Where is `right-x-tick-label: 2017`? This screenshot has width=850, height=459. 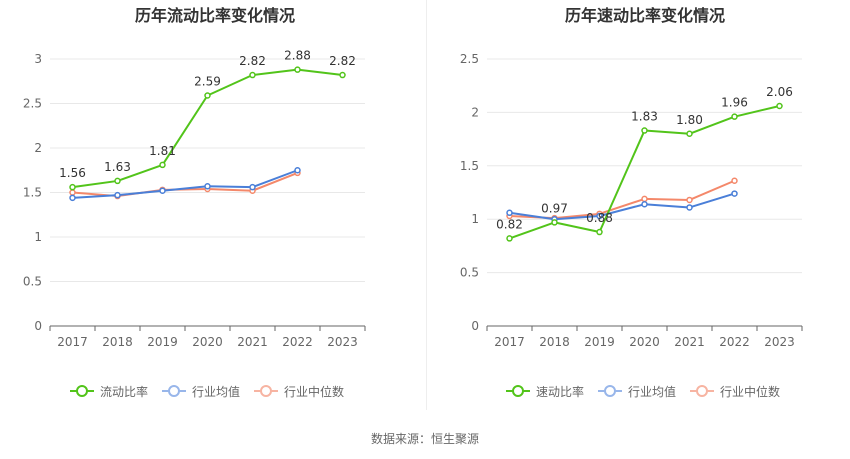
right-x-tick-label: 2017 is located at coordinates (509, 342).